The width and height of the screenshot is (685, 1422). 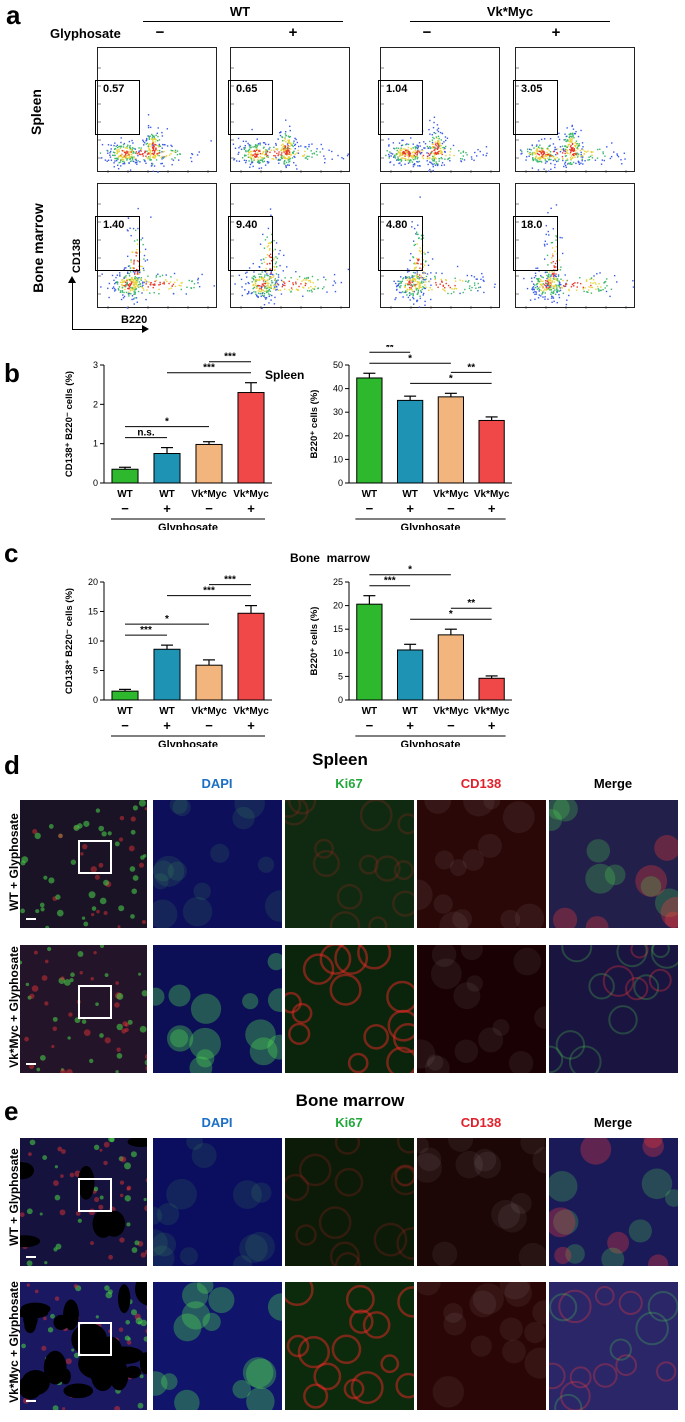 I want to click on x-axis-arrow, so click(x=107, y=329).